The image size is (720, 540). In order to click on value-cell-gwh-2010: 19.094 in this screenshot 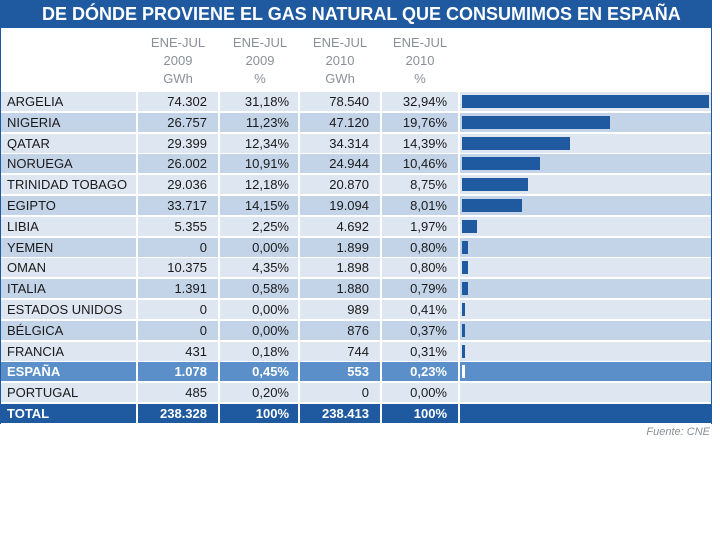, I will do `click(349, 205)`.